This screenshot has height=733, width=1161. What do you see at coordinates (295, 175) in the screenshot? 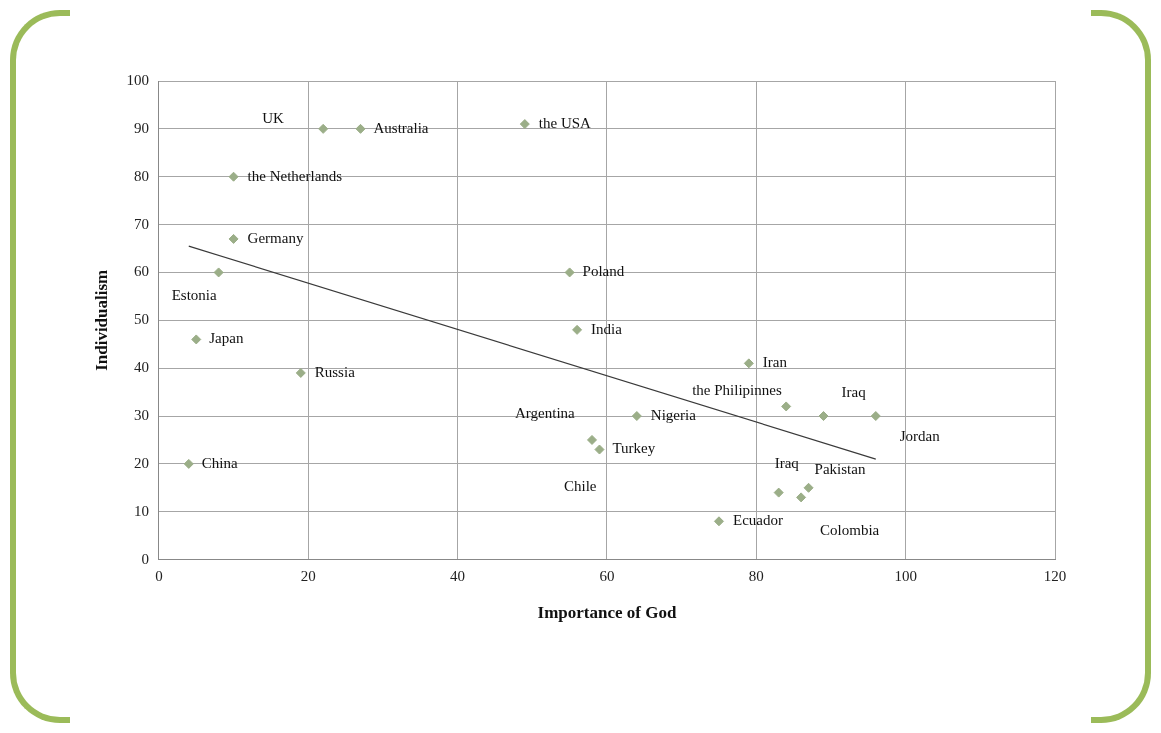
I see `annotation: the Netherlands` at bounding box center [295, 175].